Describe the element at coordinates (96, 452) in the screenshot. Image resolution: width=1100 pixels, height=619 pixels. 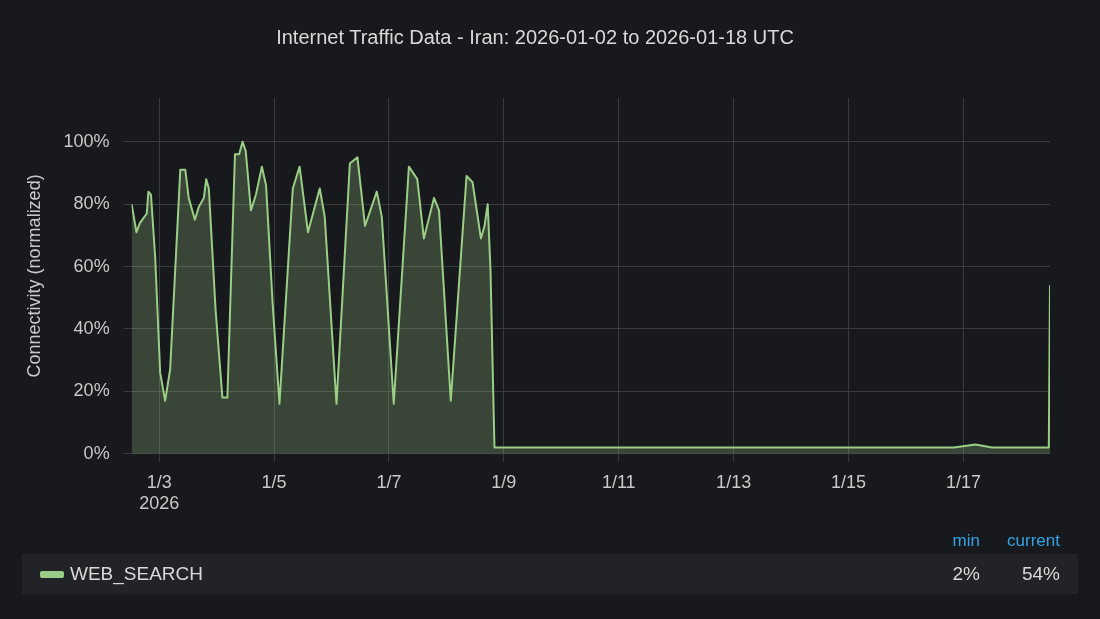
I see `y-tick-label: 0%` at that location.